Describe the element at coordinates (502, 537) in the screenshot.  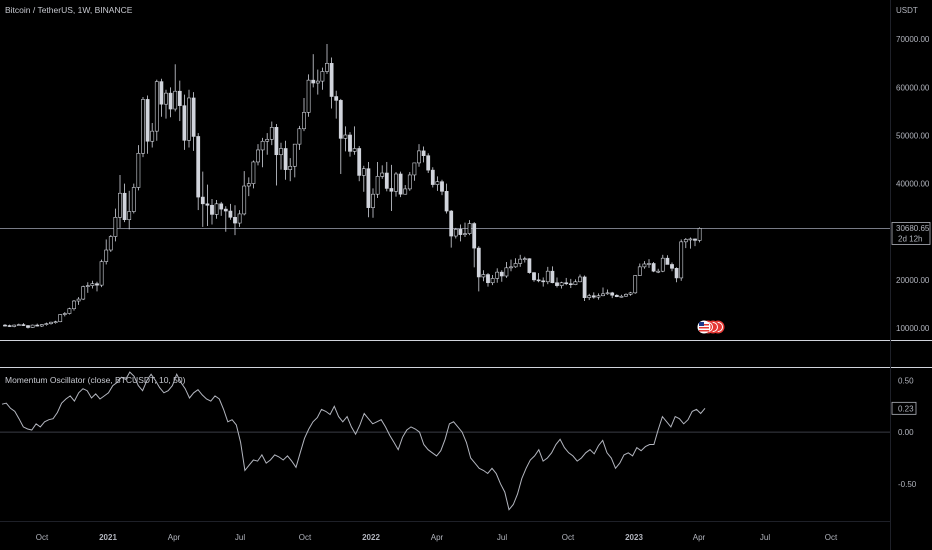
I see `time-tick-label: Jul` at that location.